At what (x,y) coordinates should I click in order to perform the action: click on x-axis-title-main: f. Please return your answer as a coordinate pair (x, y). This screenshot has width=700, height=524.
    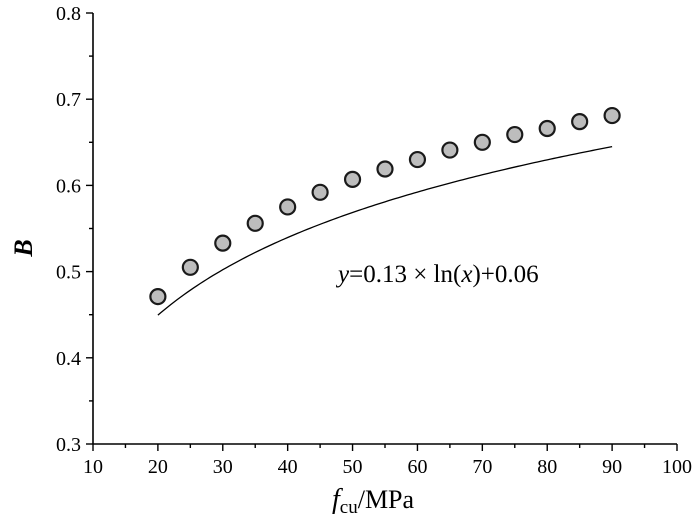
    Looking at the image, I should click on (337, 499).